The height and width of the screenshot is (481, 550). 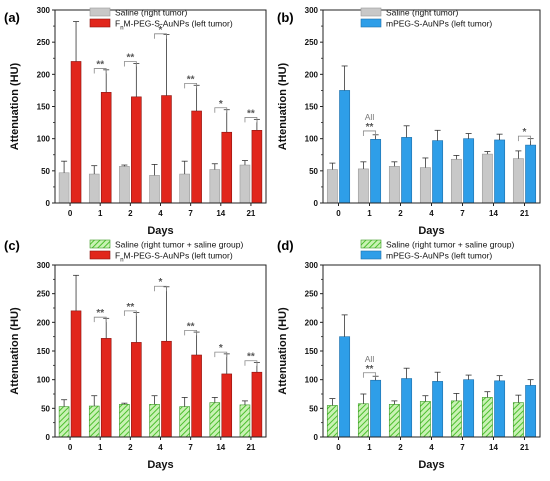 I want to click on legend-label: Saline (right tumor + saline group), so click(x=450, y=245).